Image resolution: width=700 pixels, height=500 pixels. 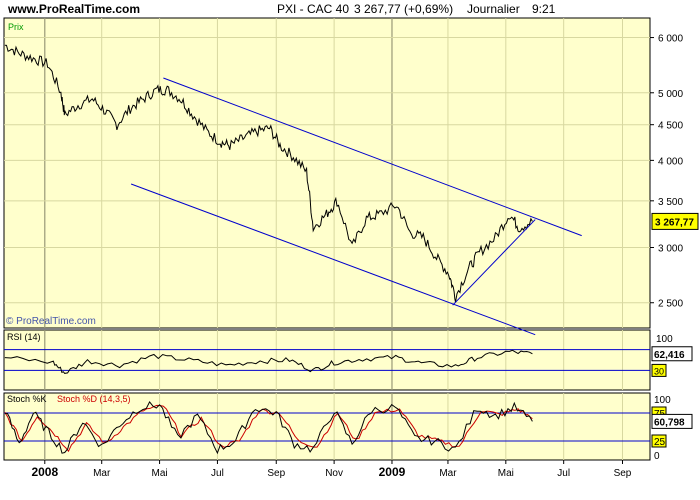 I want to click on price-tick-label: 3 000, so click(x=670, y=249).